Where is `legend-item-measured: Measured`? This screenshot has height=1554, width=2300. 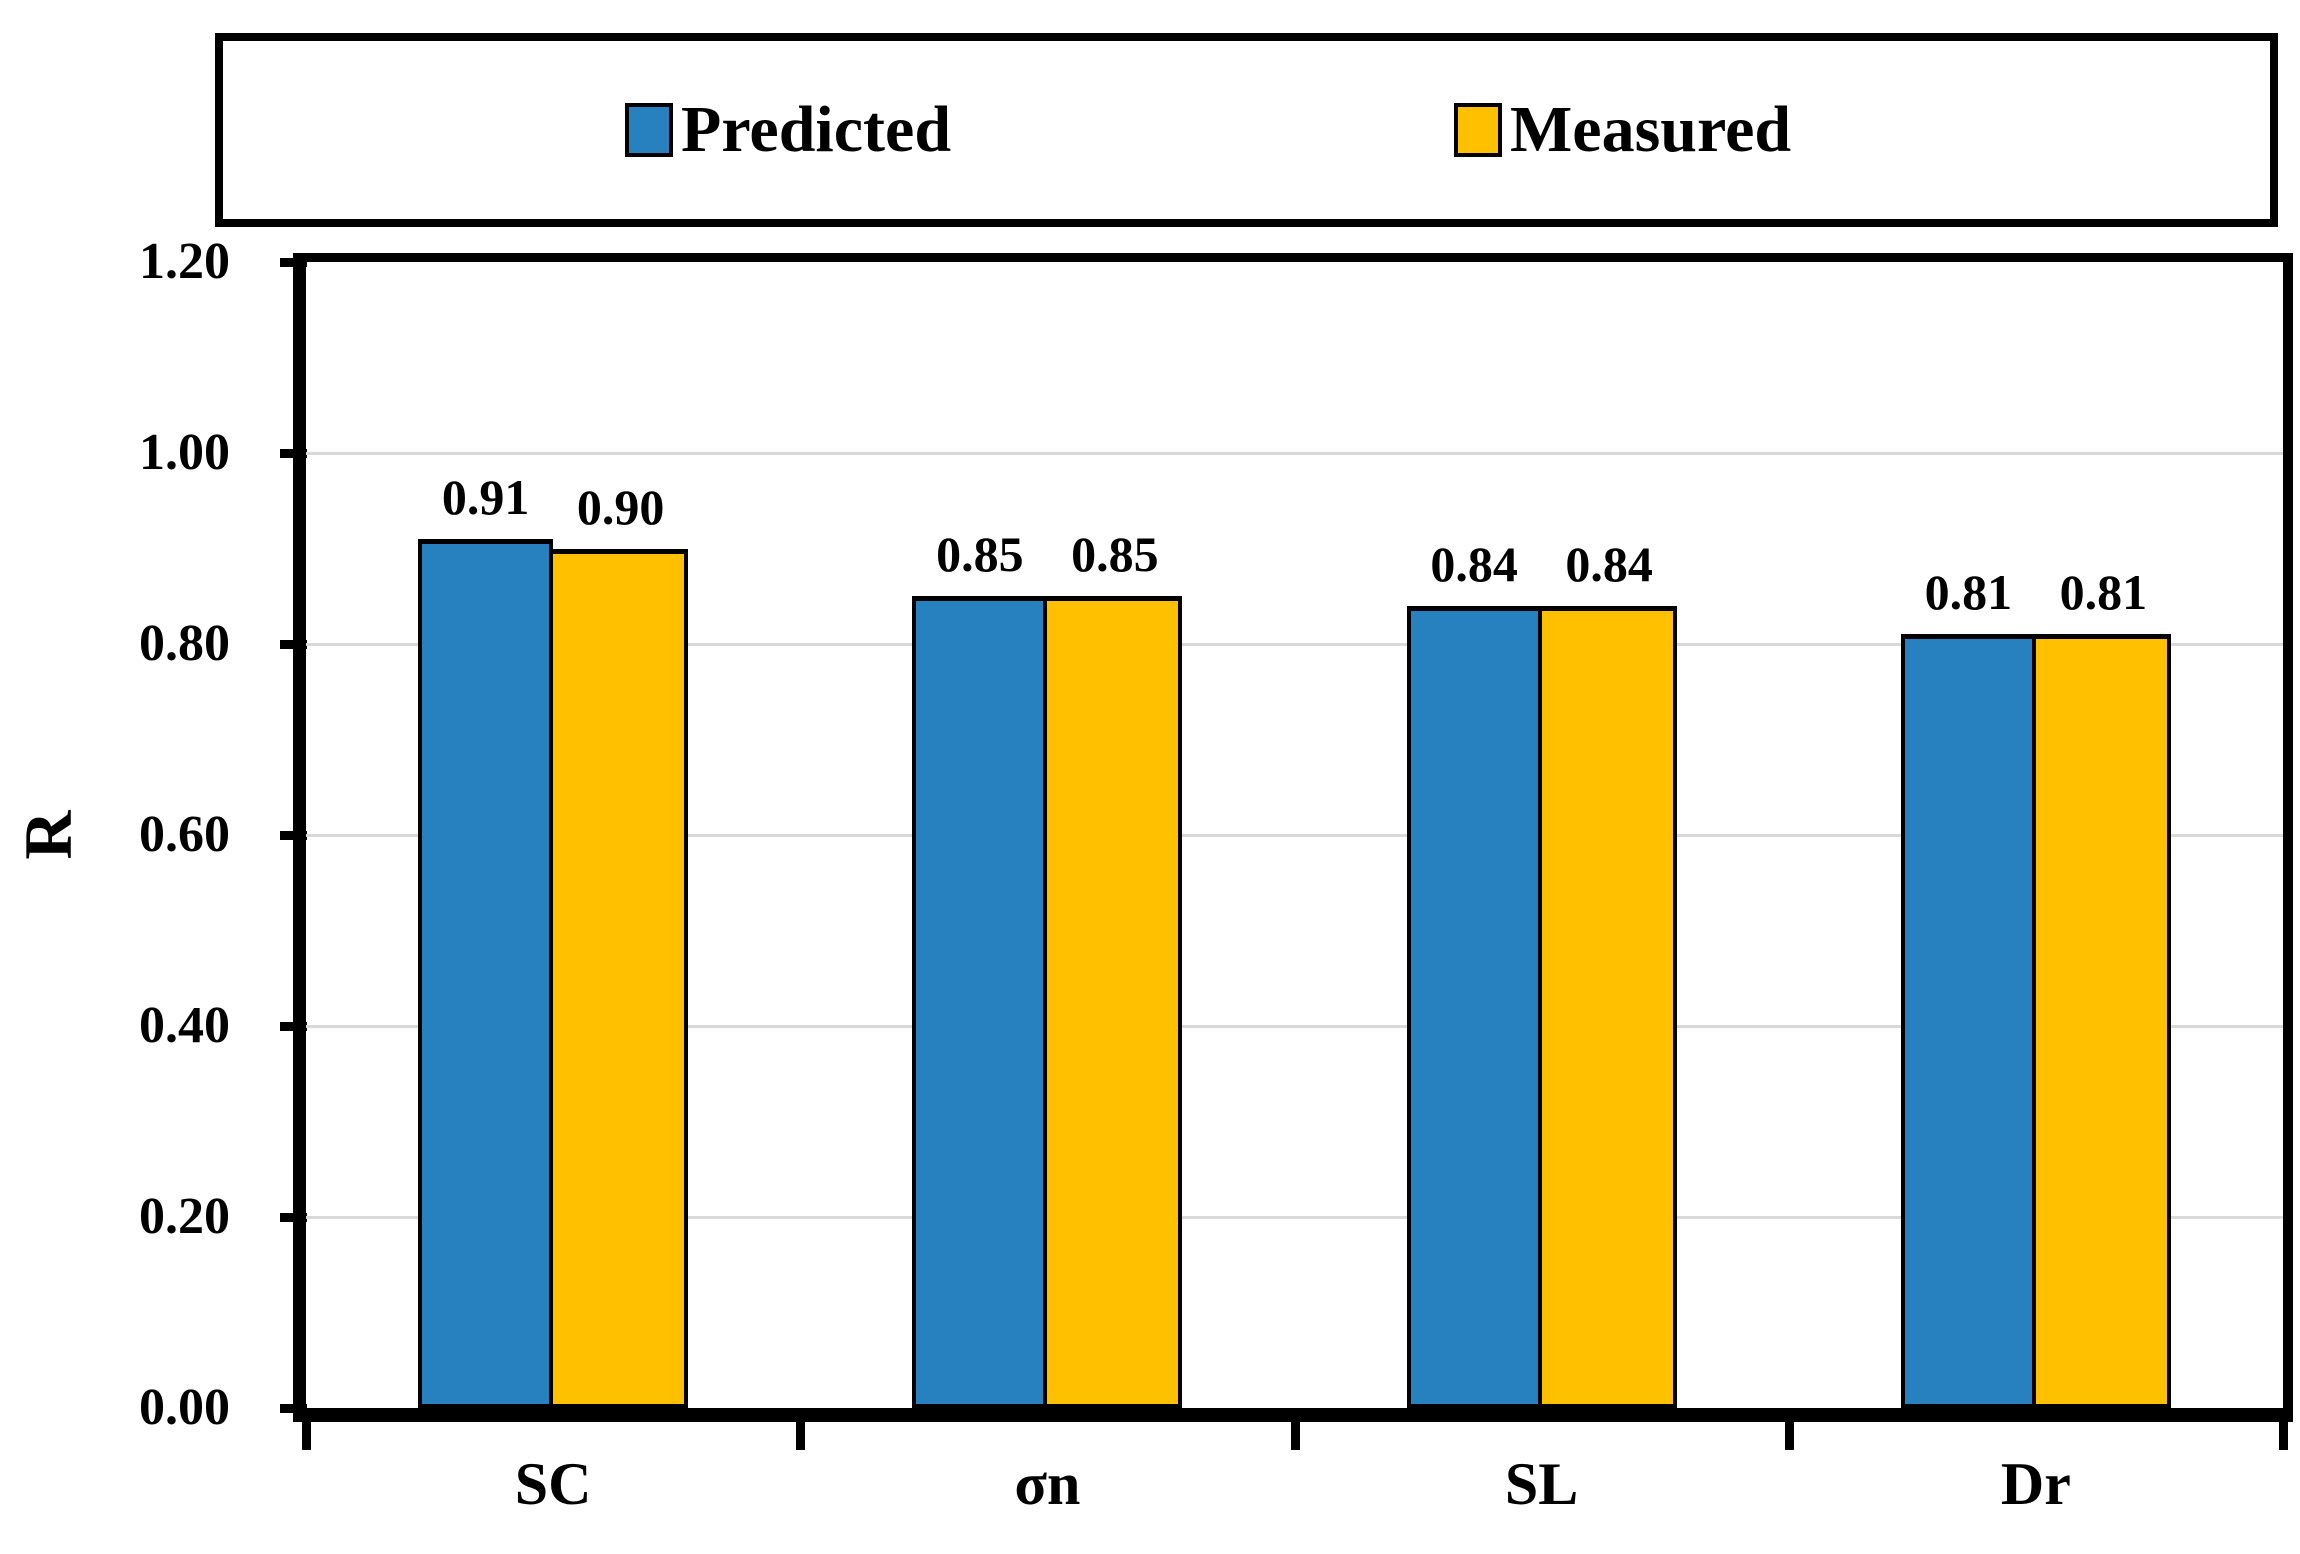 legend-item-measured: Measured is located at coordinates (1622, 130).